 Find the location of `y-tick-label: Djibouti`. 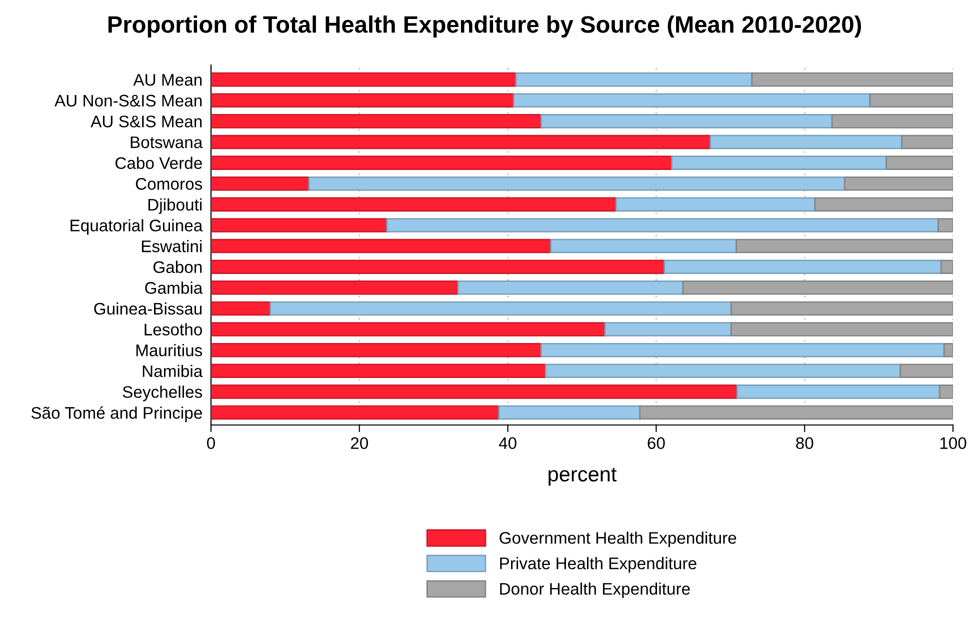

y-tick-label: Djibouti is located at coordinates (175, 206).